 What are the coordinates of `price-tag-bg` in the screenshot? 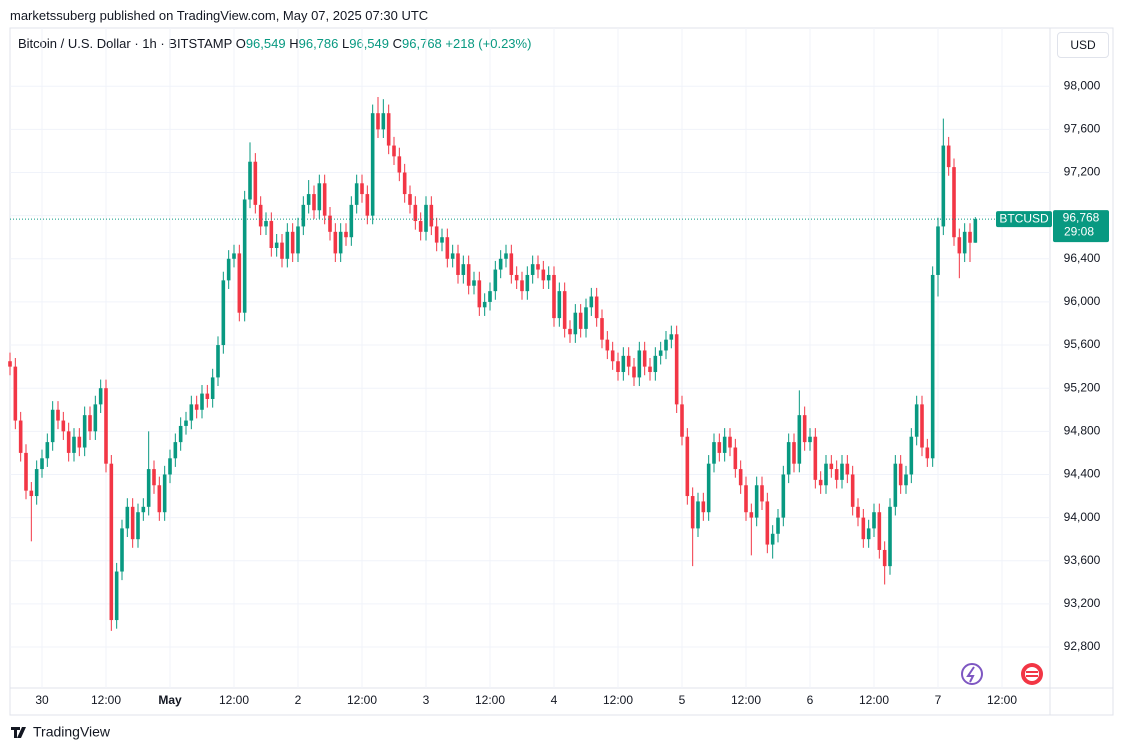 It's located at (1081, 226).